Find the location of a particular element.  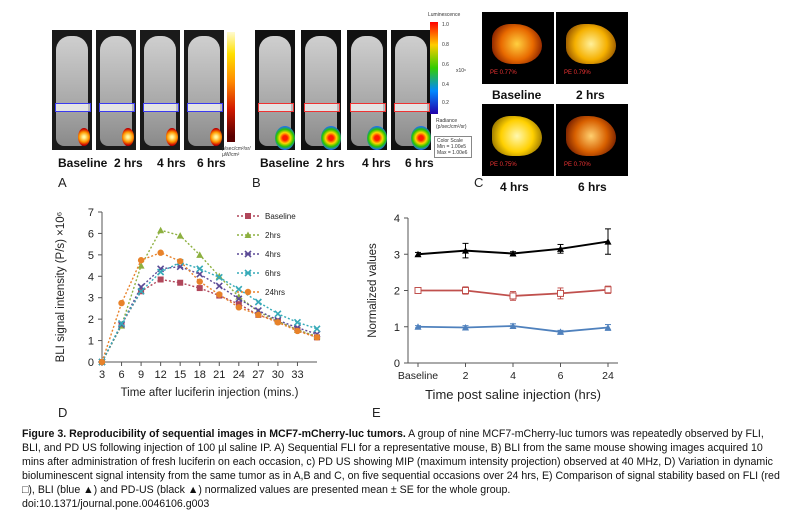

panel-letter-e: E is located at coordinates (376, 412).